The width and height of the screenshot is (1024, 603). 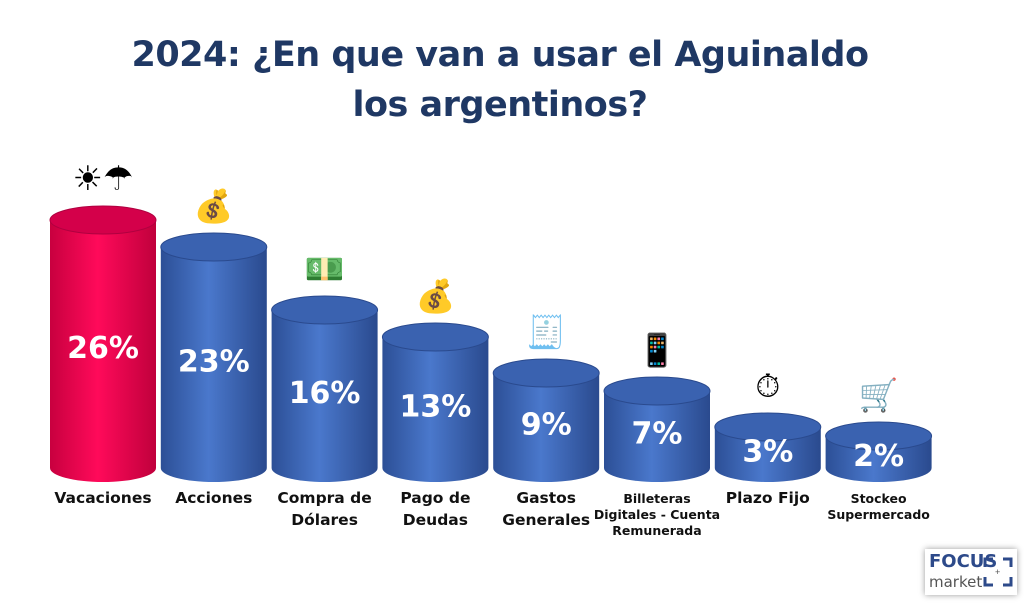 I want to click on title-line-1: 2024: ¿En que van a usar el Aguinaldo, so click(x=500, y=55).